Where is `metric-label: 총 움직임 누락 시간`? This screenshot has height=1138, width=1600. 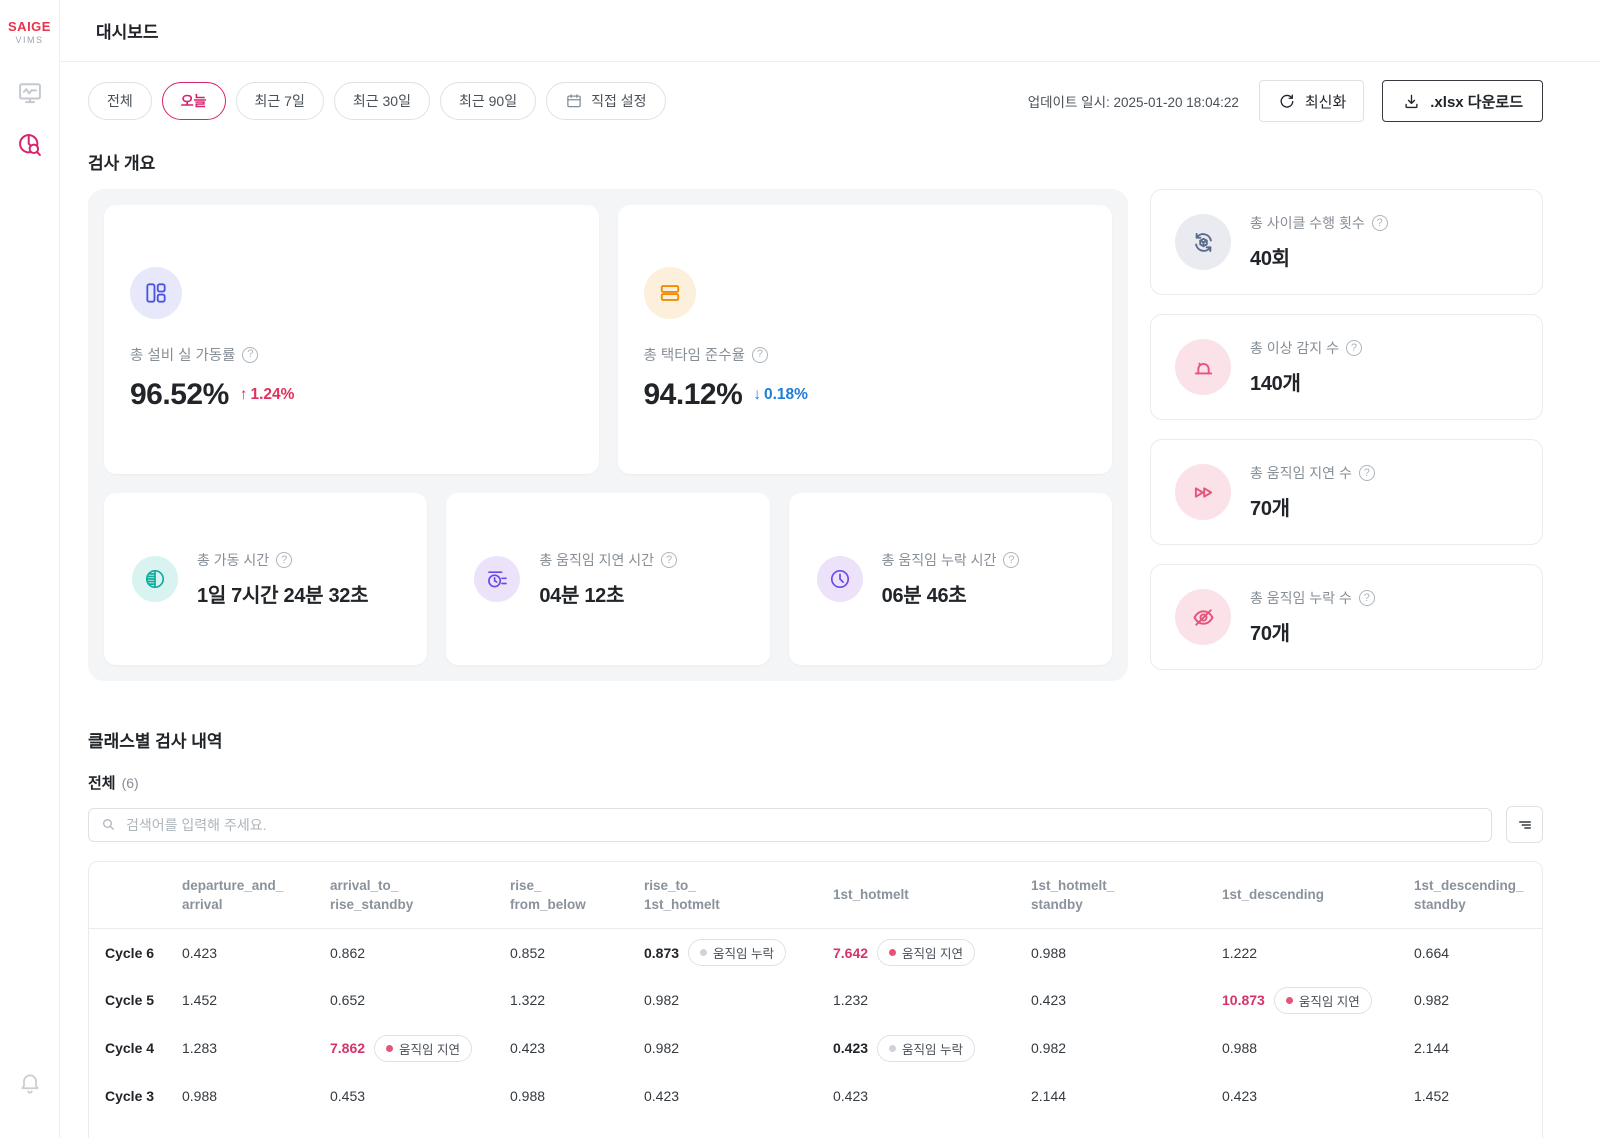 metric-label: 총 움직임 누락 시간 is located at coordinates (939, 560).